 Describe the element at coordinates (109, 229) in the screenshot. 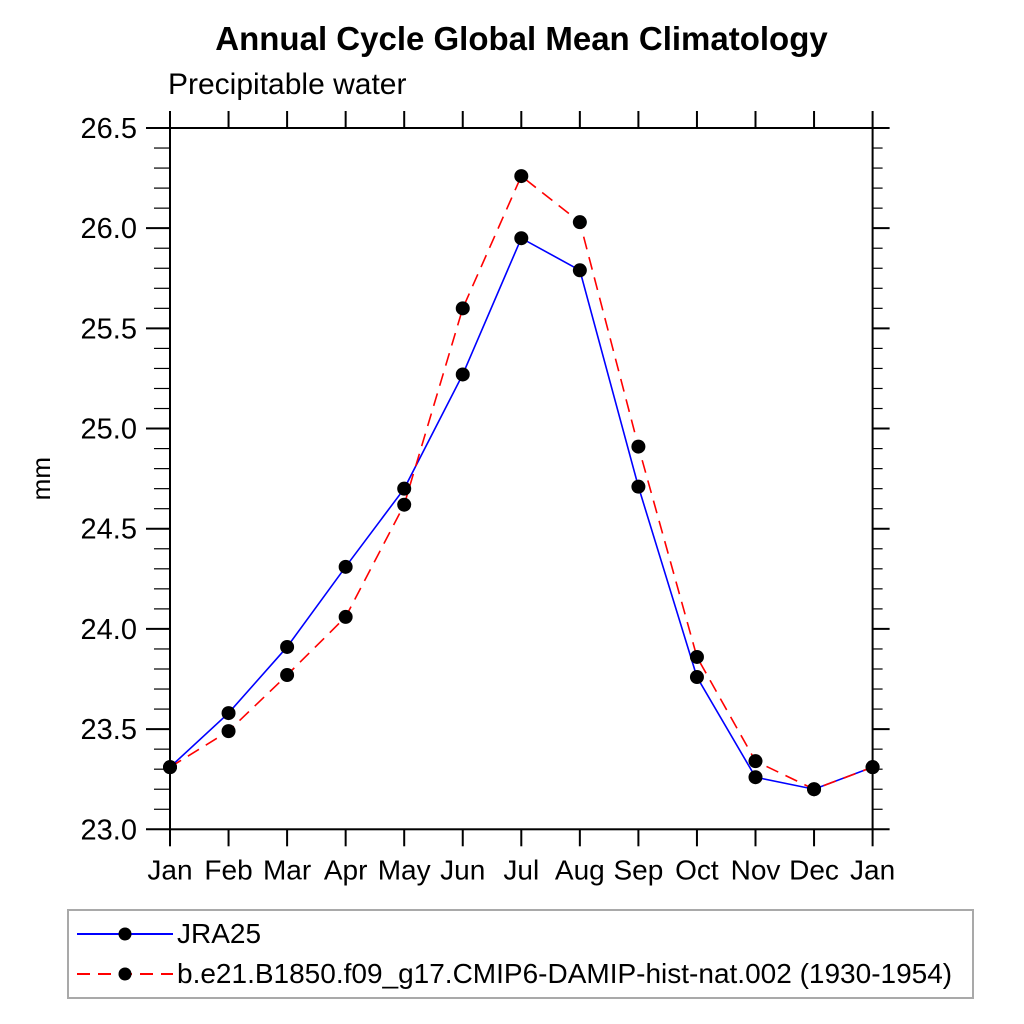

I see `y-tick-label: 26.0` at that location.